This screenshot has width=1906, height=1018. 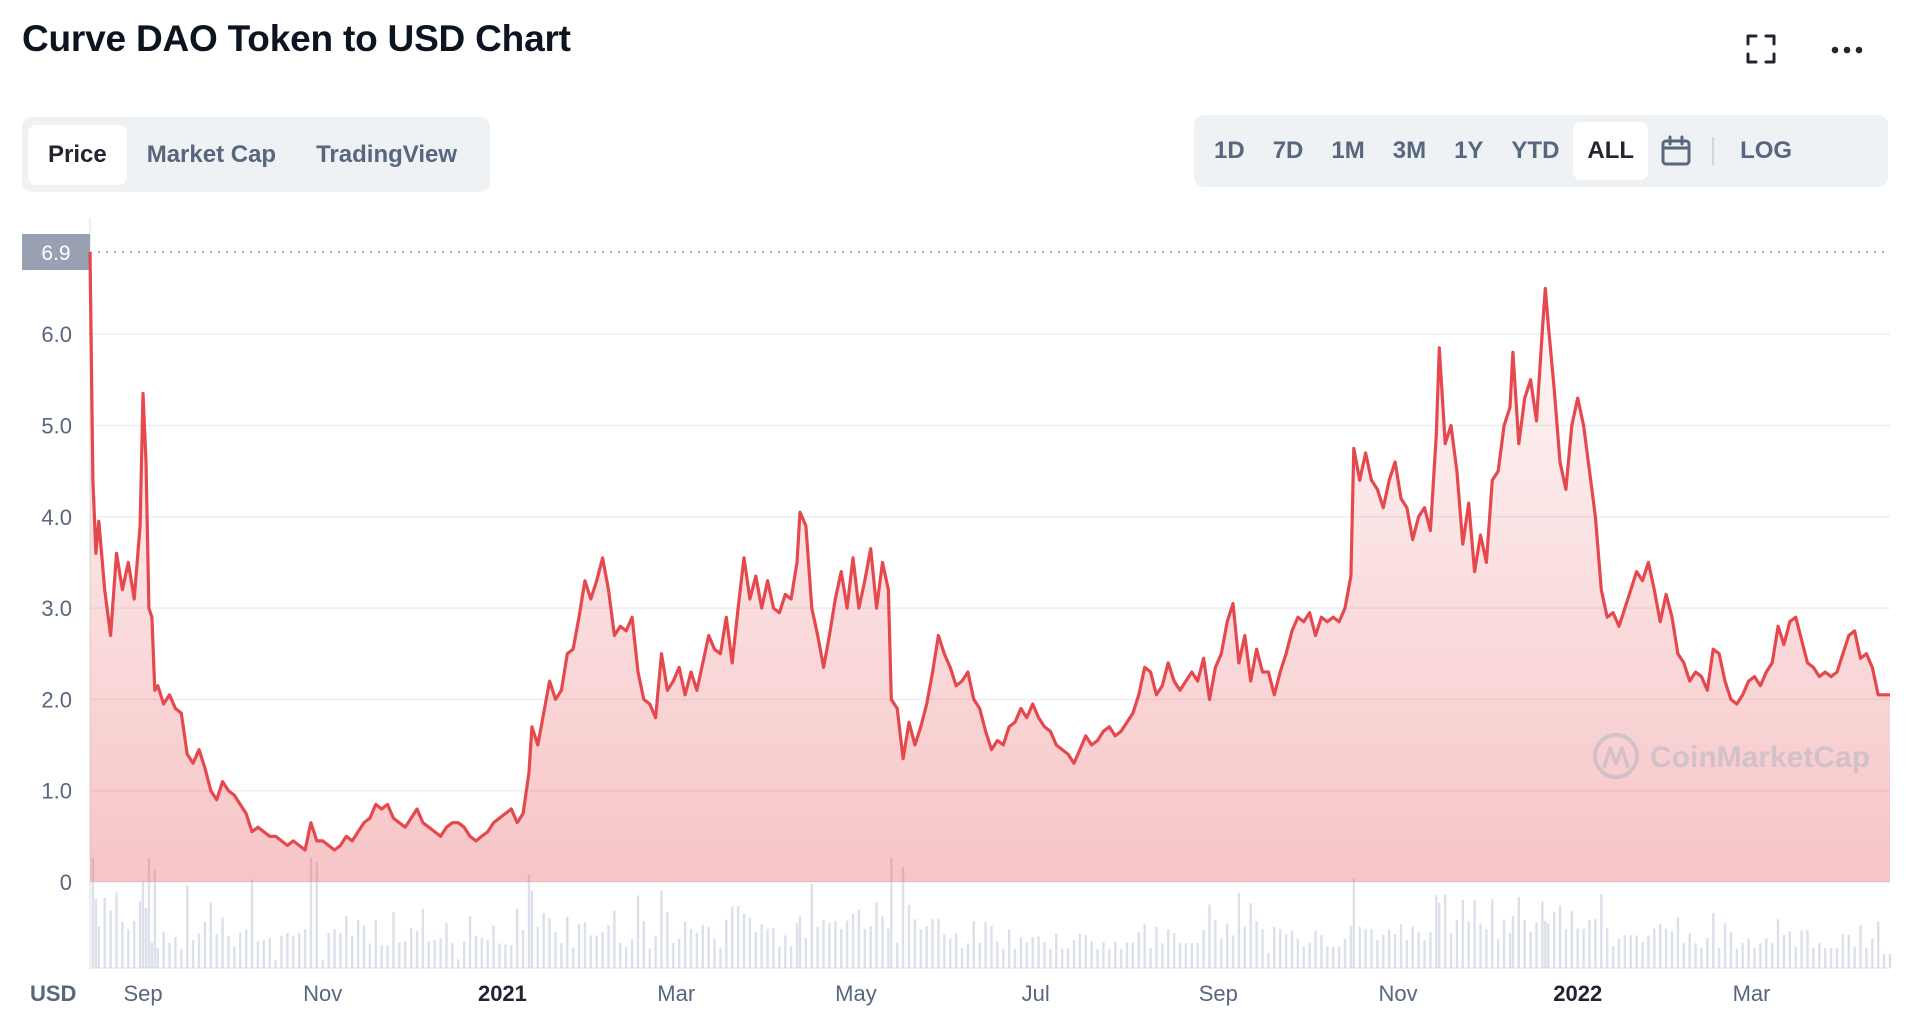 What do you see at coordinates (1397, 993) in the screenshot?
I see `x-tick-label: Nov` at bounding box center [1397, 993].